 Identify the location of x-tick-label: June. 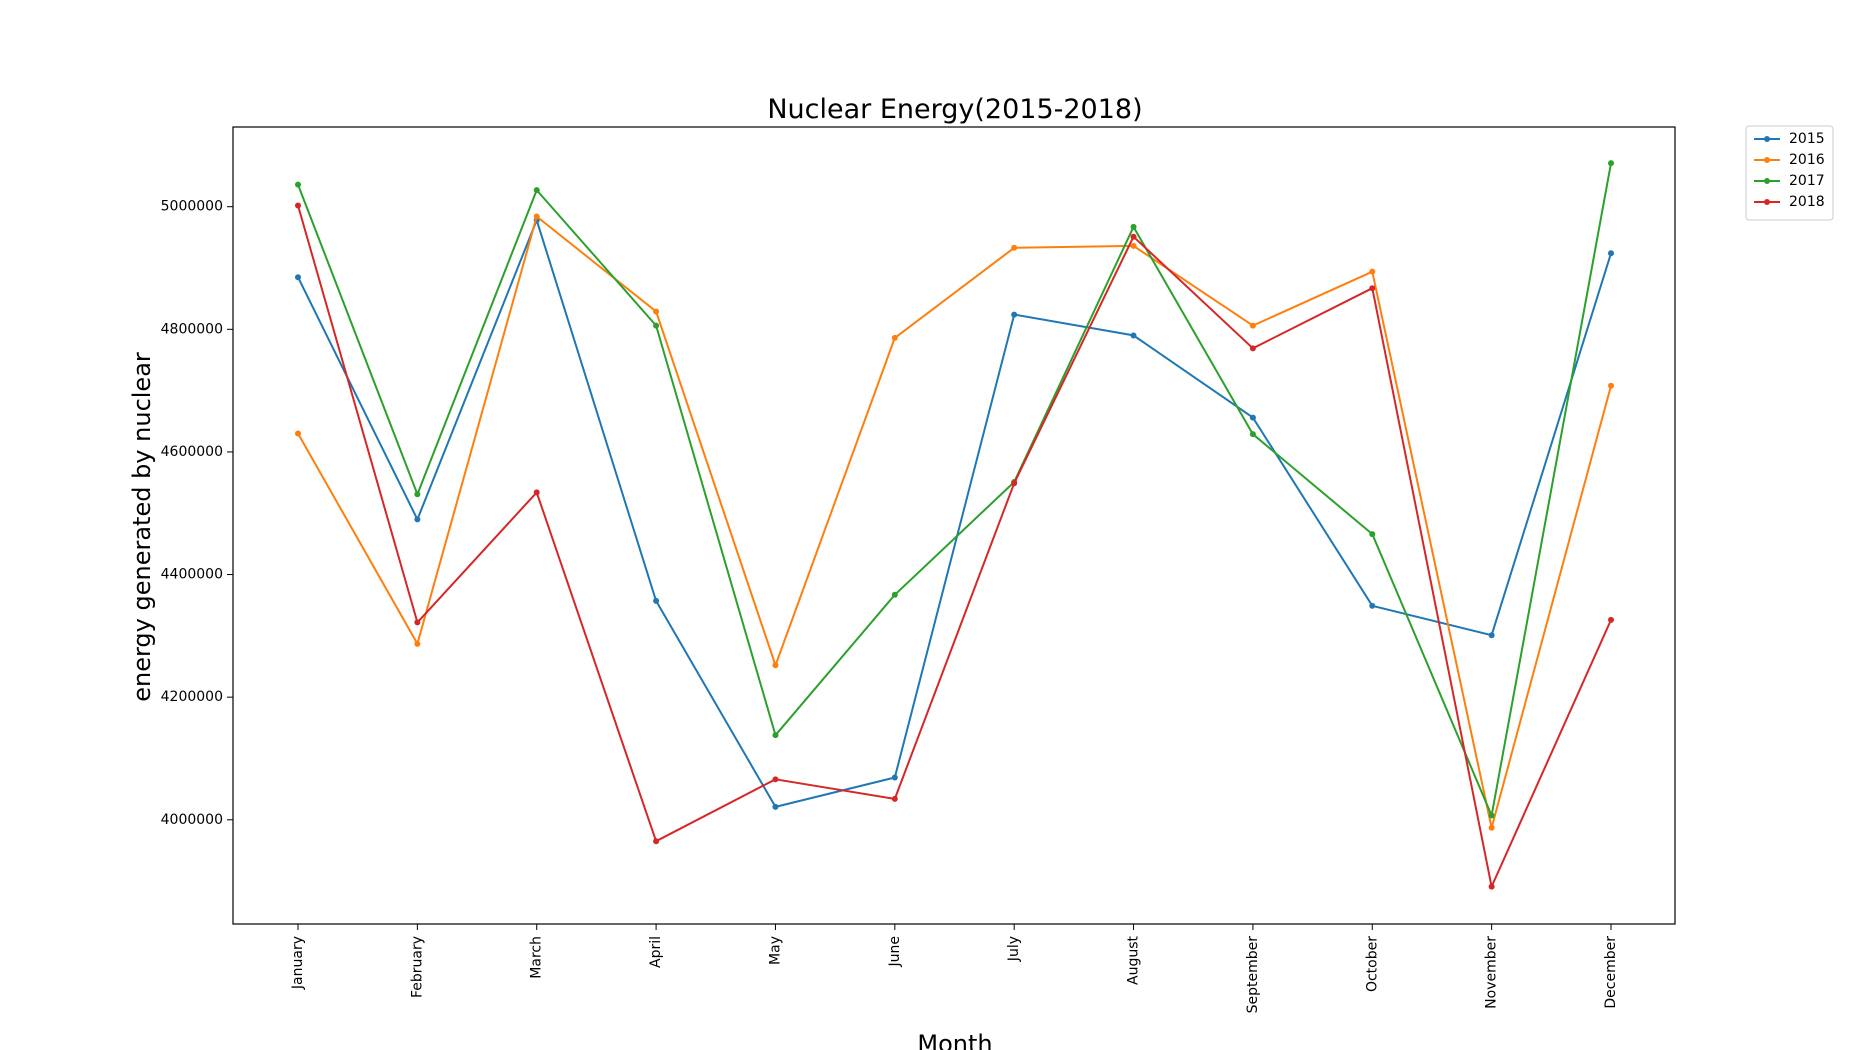
(895, 952).